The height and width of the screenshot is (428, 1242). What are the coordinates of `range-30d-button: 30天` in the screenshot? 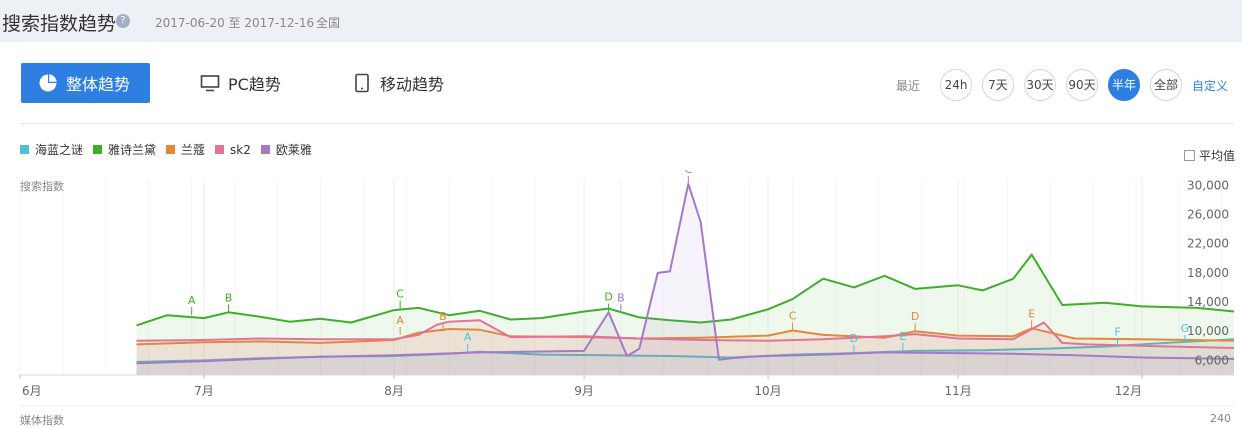 It's located at (1040, 85).